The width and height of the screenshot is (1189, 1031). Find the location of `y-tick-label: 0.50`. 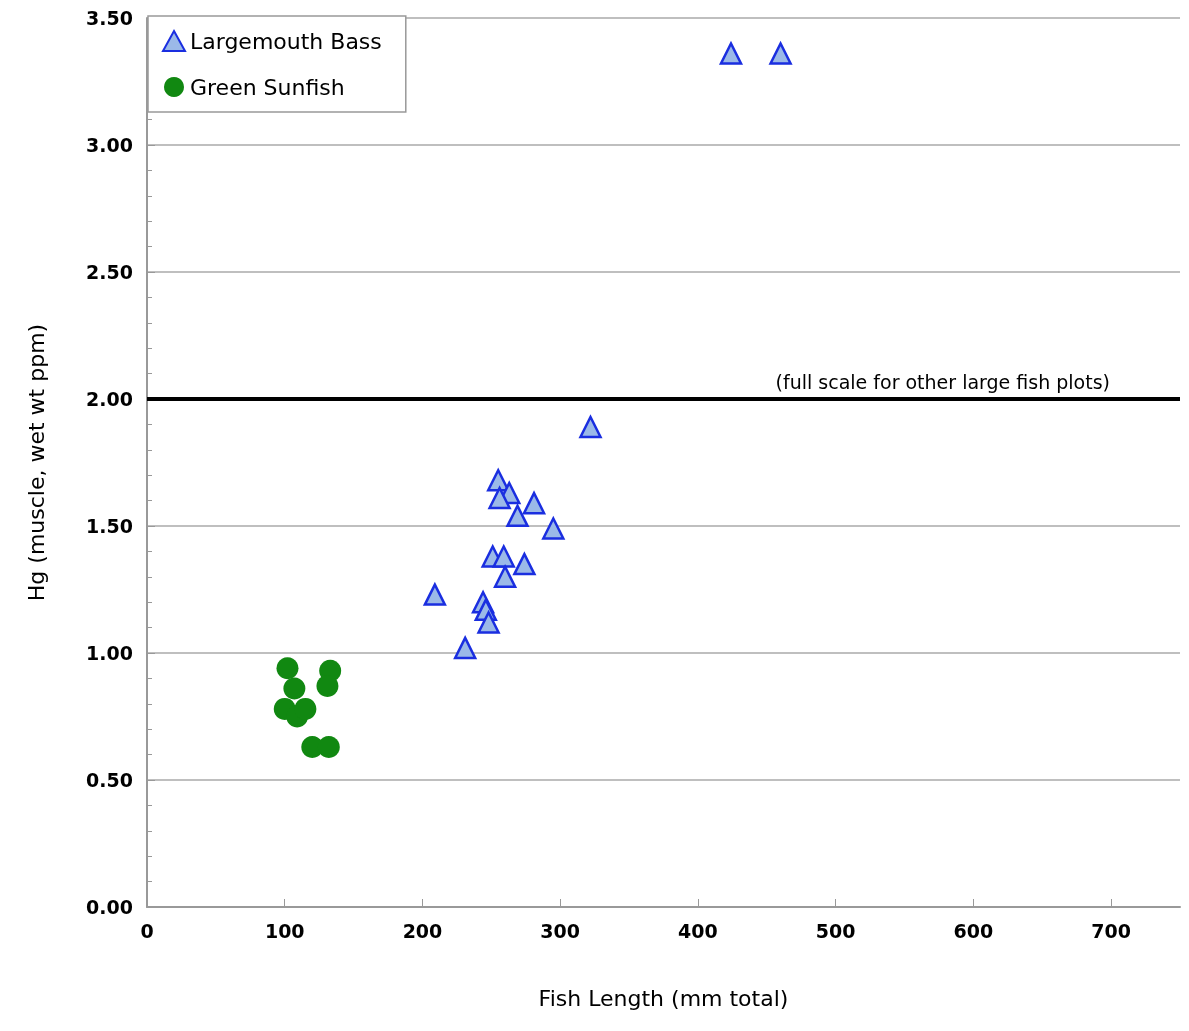

y-tick-label: 0.50 is located at coordinates (109, 780).